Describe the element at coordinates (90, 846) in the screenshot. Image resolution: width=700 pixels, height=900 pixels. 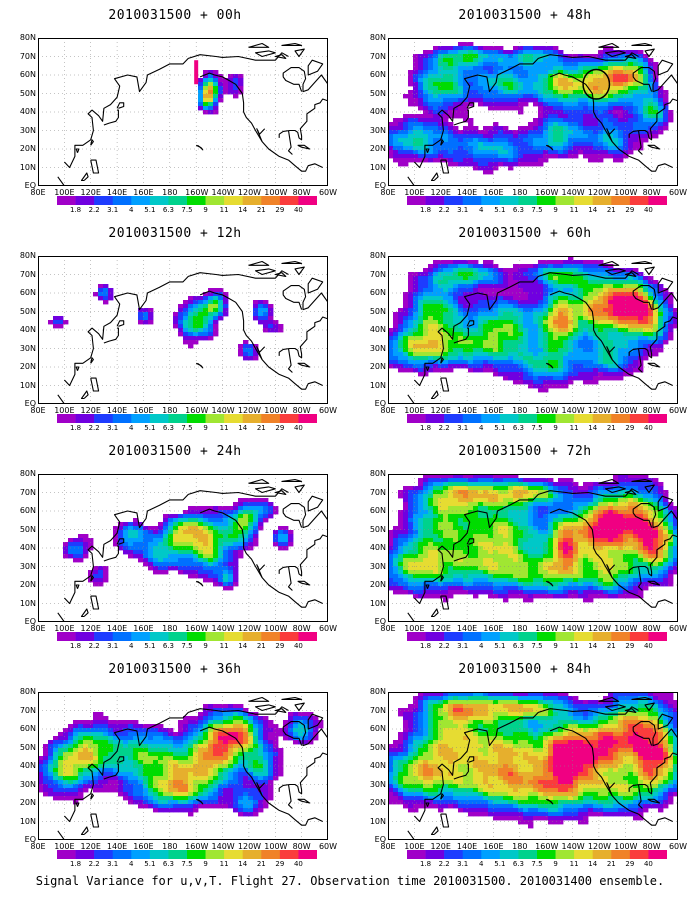
I see `lon-tick-label: 120E` at that location.